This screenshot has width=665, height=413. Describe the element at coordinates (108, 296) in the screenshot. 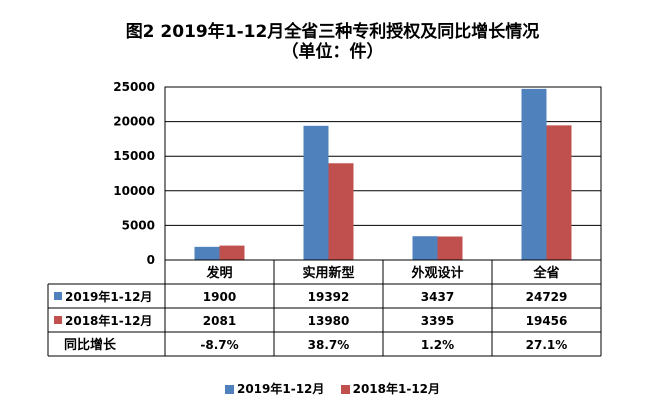

I see `table-series-label: 2019年1-12月` at that location.